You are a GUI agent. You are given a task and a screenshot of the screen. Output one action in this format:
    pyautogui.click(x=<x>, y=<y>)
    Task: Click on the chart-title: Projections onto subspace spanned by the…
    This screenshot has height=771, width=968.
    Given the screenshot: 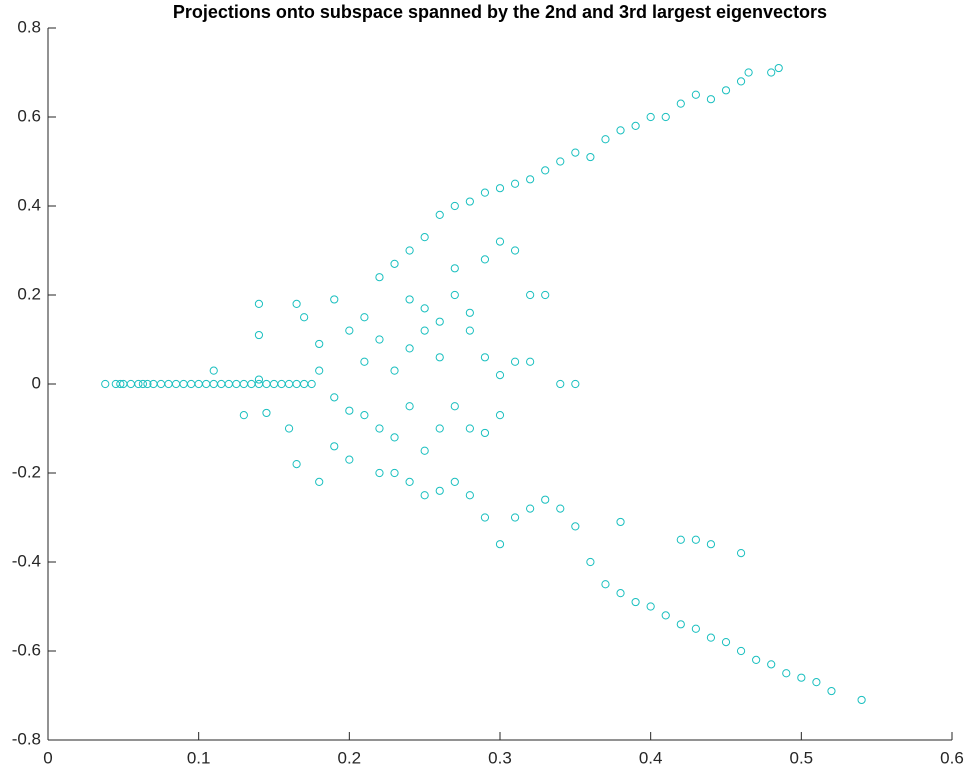 What is the action you would take?
    pyautogui.click(x=500, y=12)
    